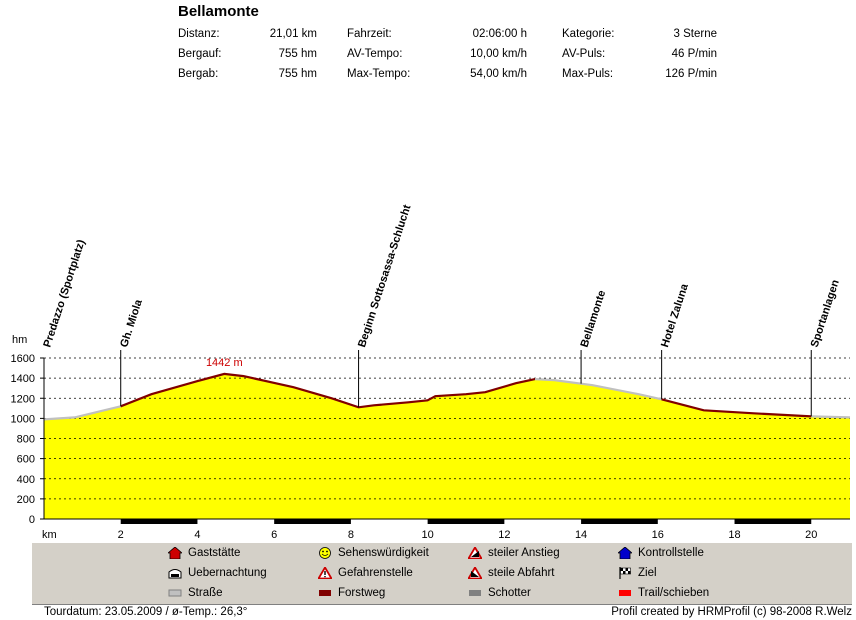 Image resolution: width=856 pixels, height=620 pixels. Describe the element at coordinates (23, 379) in the screenshot. I see `y-tick-label: 1400` at that location.